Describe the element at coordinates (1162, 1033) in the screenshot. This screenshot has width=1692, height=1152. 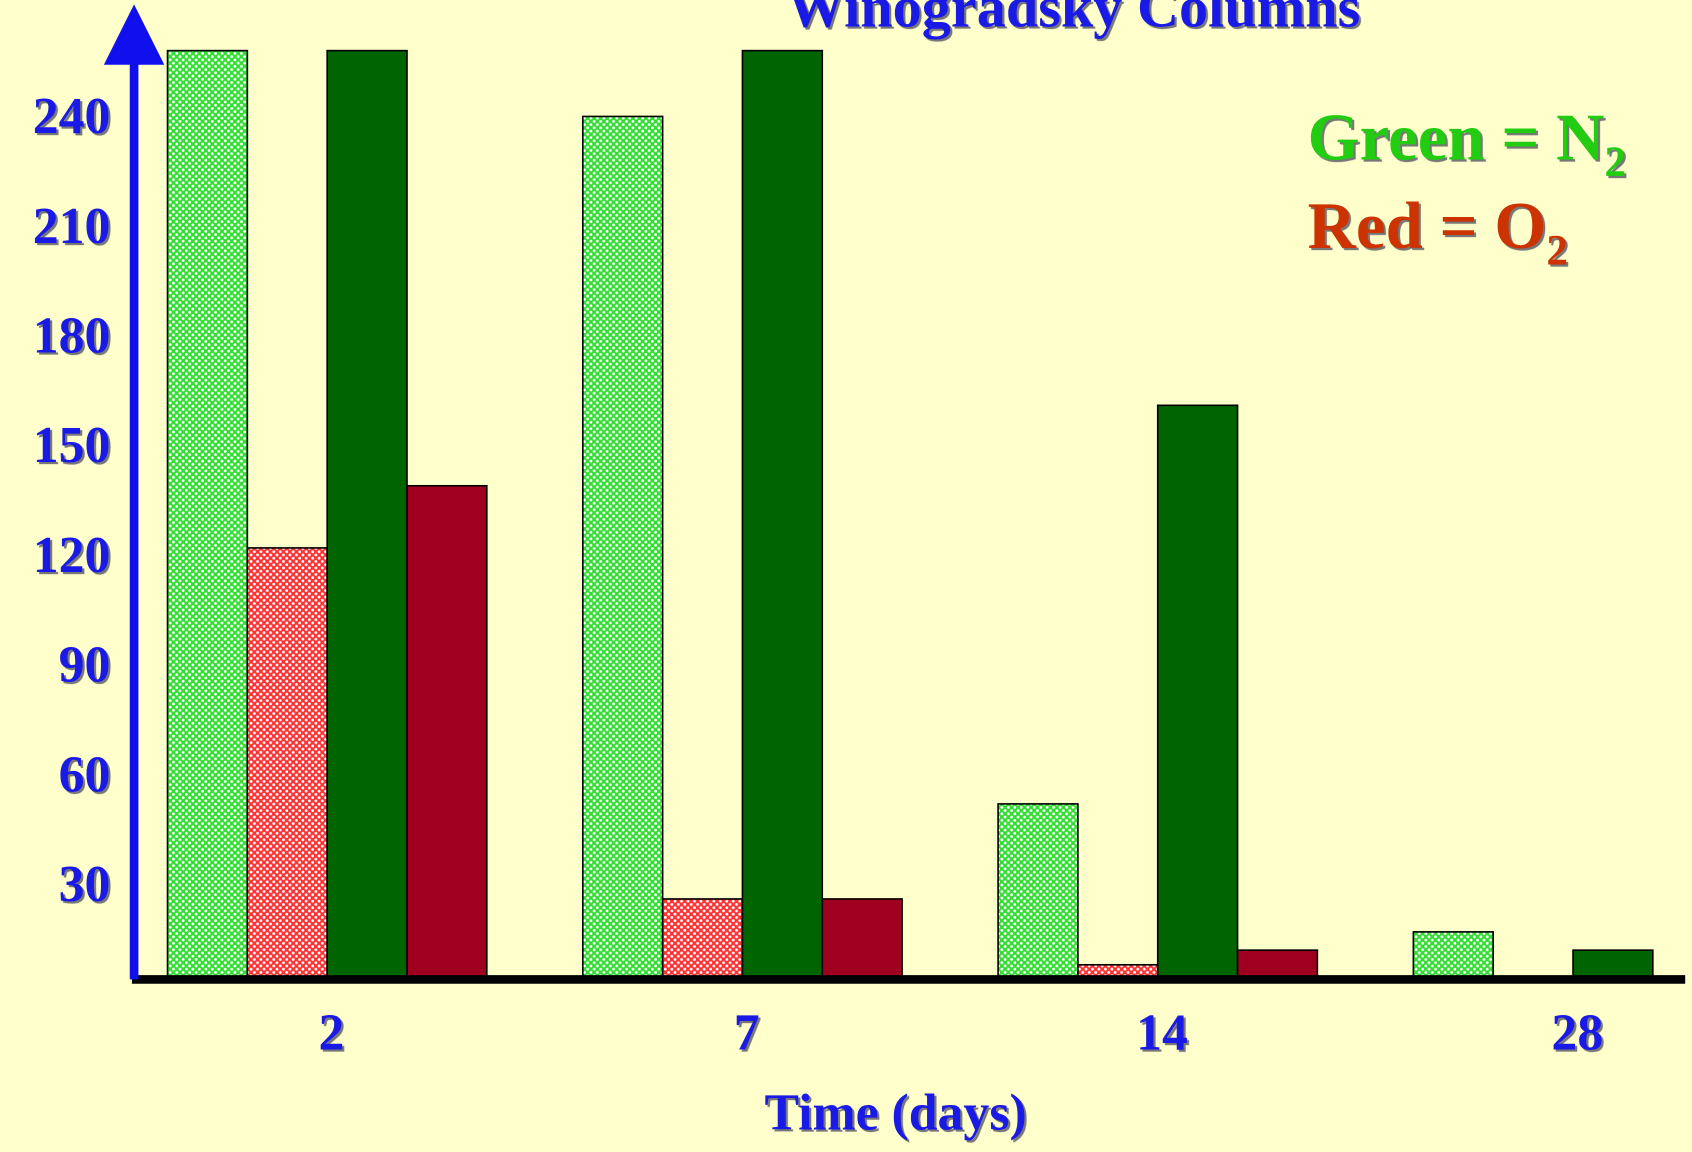
I see `x-tick-label: 14` at that location.